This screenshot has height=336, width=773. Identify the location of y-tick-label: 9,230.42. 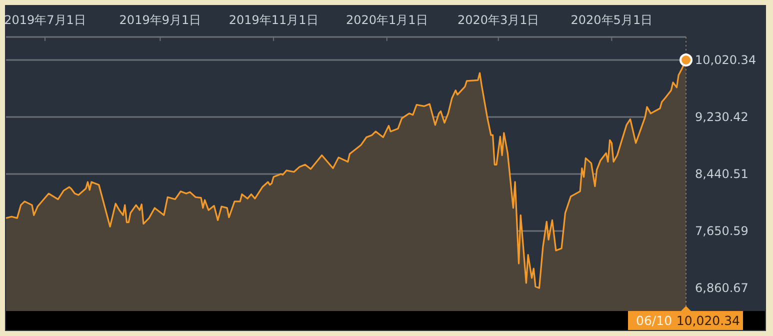
(721, 117).